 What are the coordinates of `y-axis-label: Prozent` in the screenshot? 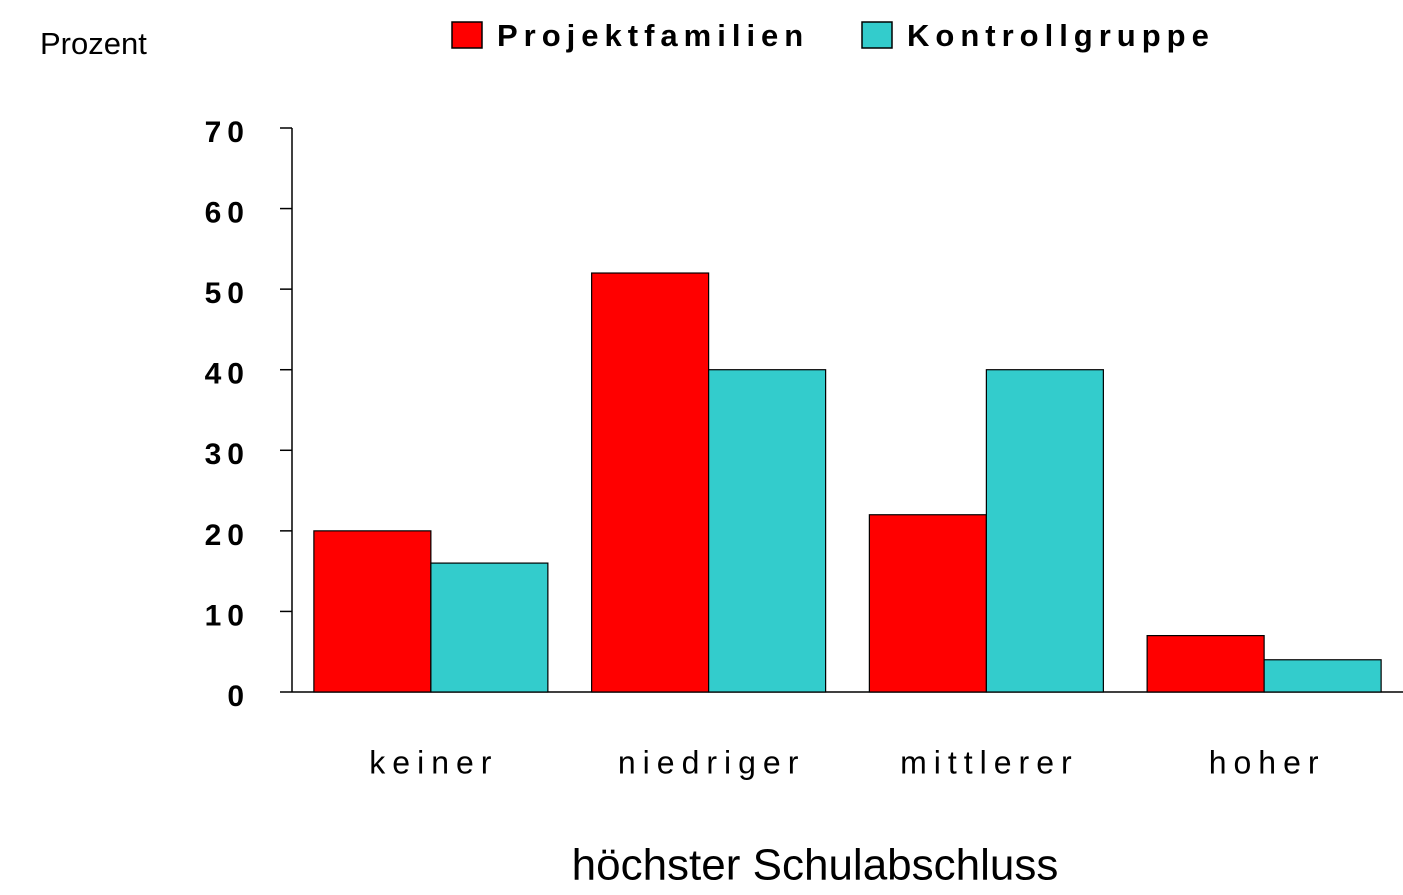 It's located at (93, 43).